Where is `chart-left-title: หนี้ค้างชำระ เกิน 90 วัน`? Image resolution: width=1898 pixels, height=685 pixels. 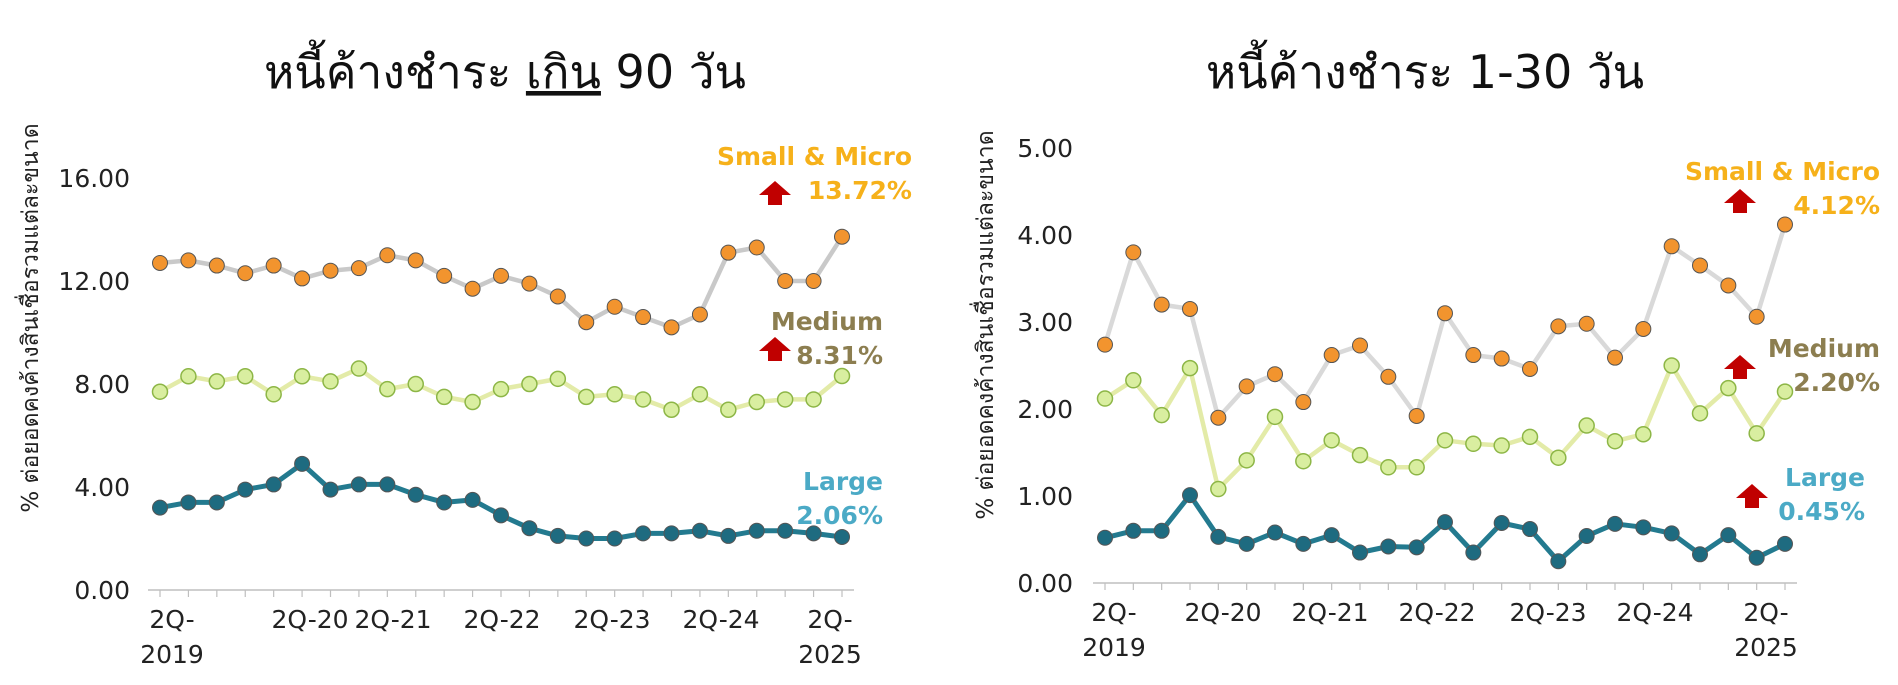
chart-left-title: หนี้ค้างชำระ เกิน 90 วัน is located at coordinates (505, 69).